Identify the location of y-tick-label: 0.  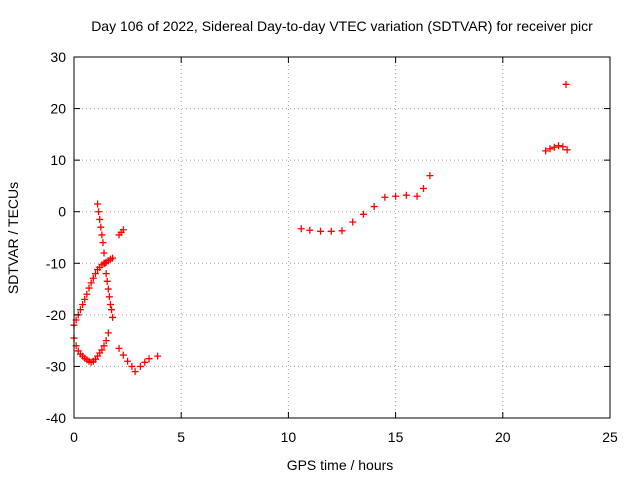
(62, 212).